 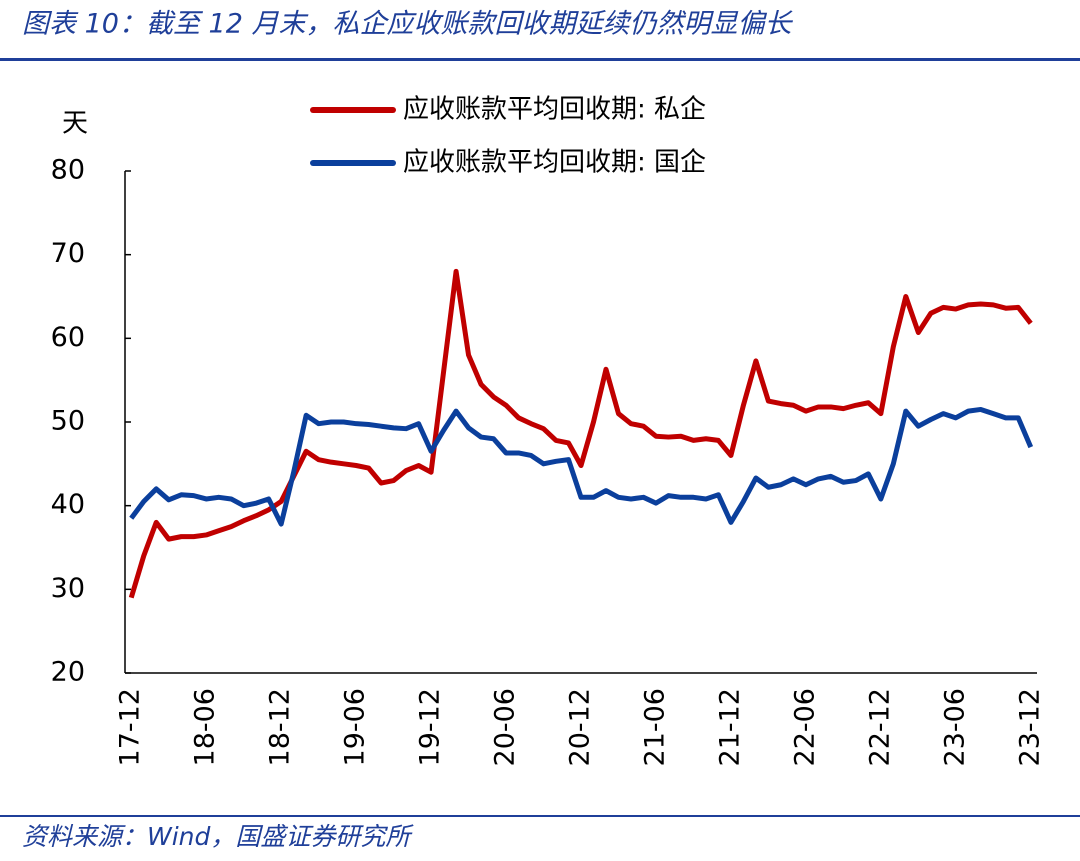 What do you see at coordinates (68, 337) in the screenshot?
I see `y-tick-label: 60` at bounding box center [68, 337].